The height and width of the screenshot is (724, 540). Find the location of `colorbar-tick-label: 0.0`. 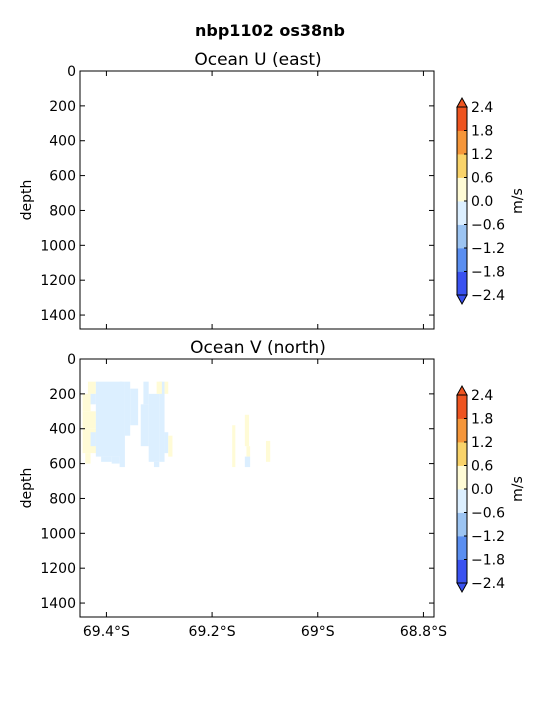

colorbar-tick-label: 0.0 is located at coordinates (482, 202).